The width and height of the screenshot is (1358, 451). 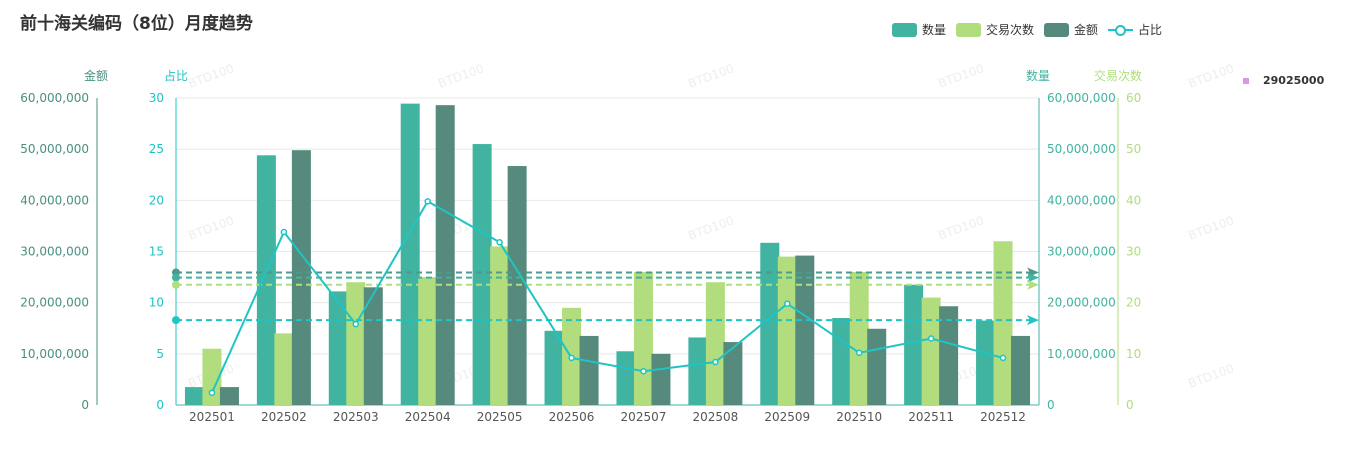 I want to click on legend-item-count: 交易次数, so click(x=995, y=29).